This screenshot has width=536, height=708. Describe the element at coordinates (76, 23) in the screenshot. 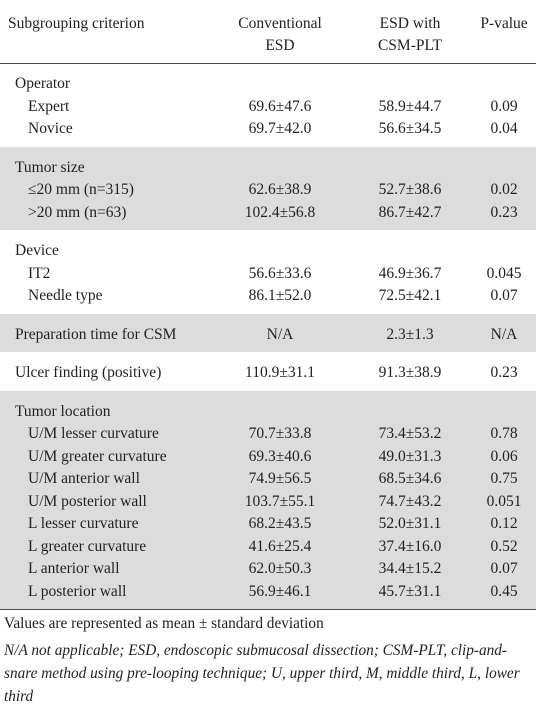

I see `header-criterion: Subgrouping criterion` at that location.